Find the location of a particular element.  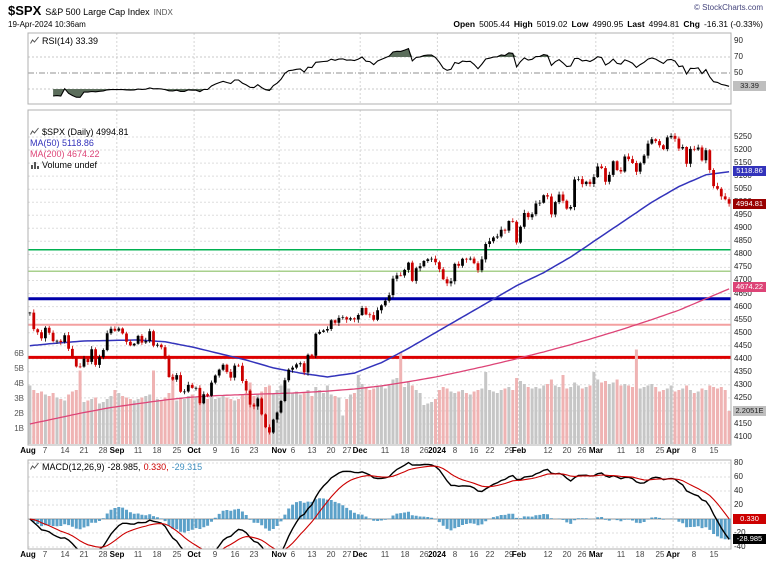

ma50-value-box: 5118.86 is located at coordinates (749, 171).